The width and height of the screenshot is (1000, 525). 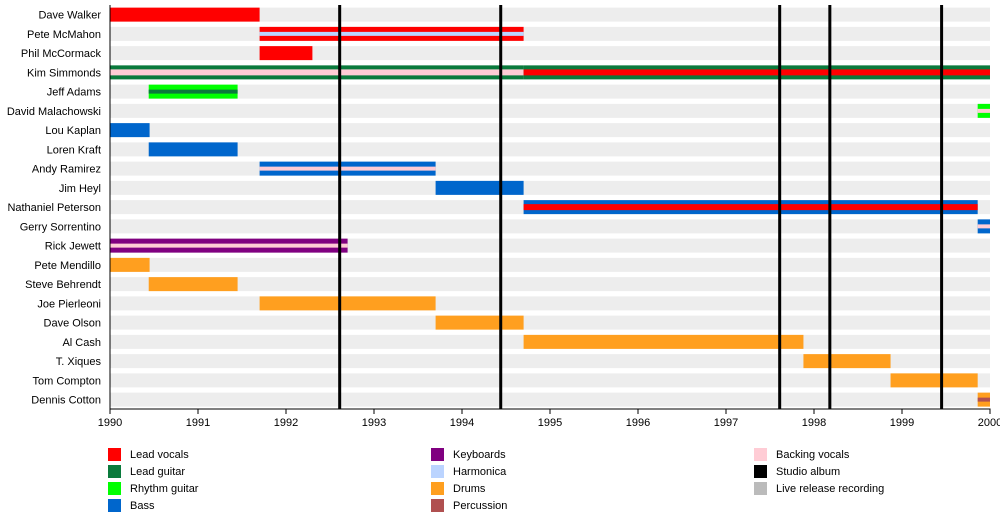 I want to click on legend-item-drums: Drums, so click(x=469, y=488).